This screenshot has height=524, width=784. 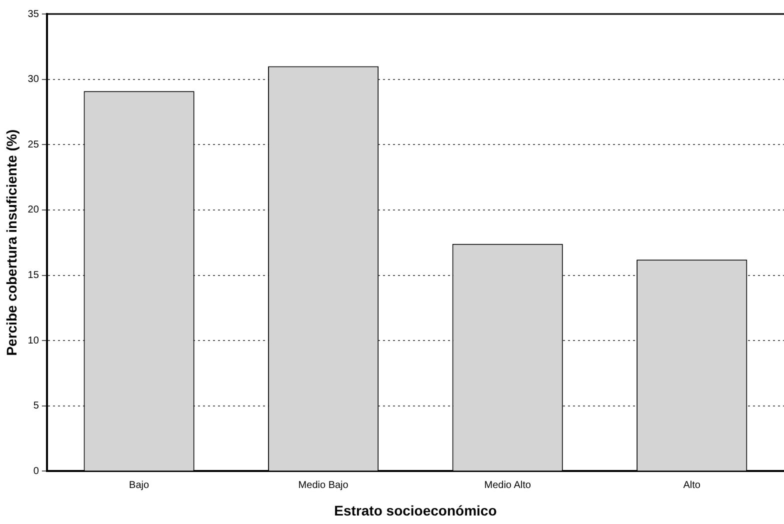 What do you see at coordinates (34, 210) in the screenshot?
I see `y-tick-label: 20` at bounding box center [34, 210].